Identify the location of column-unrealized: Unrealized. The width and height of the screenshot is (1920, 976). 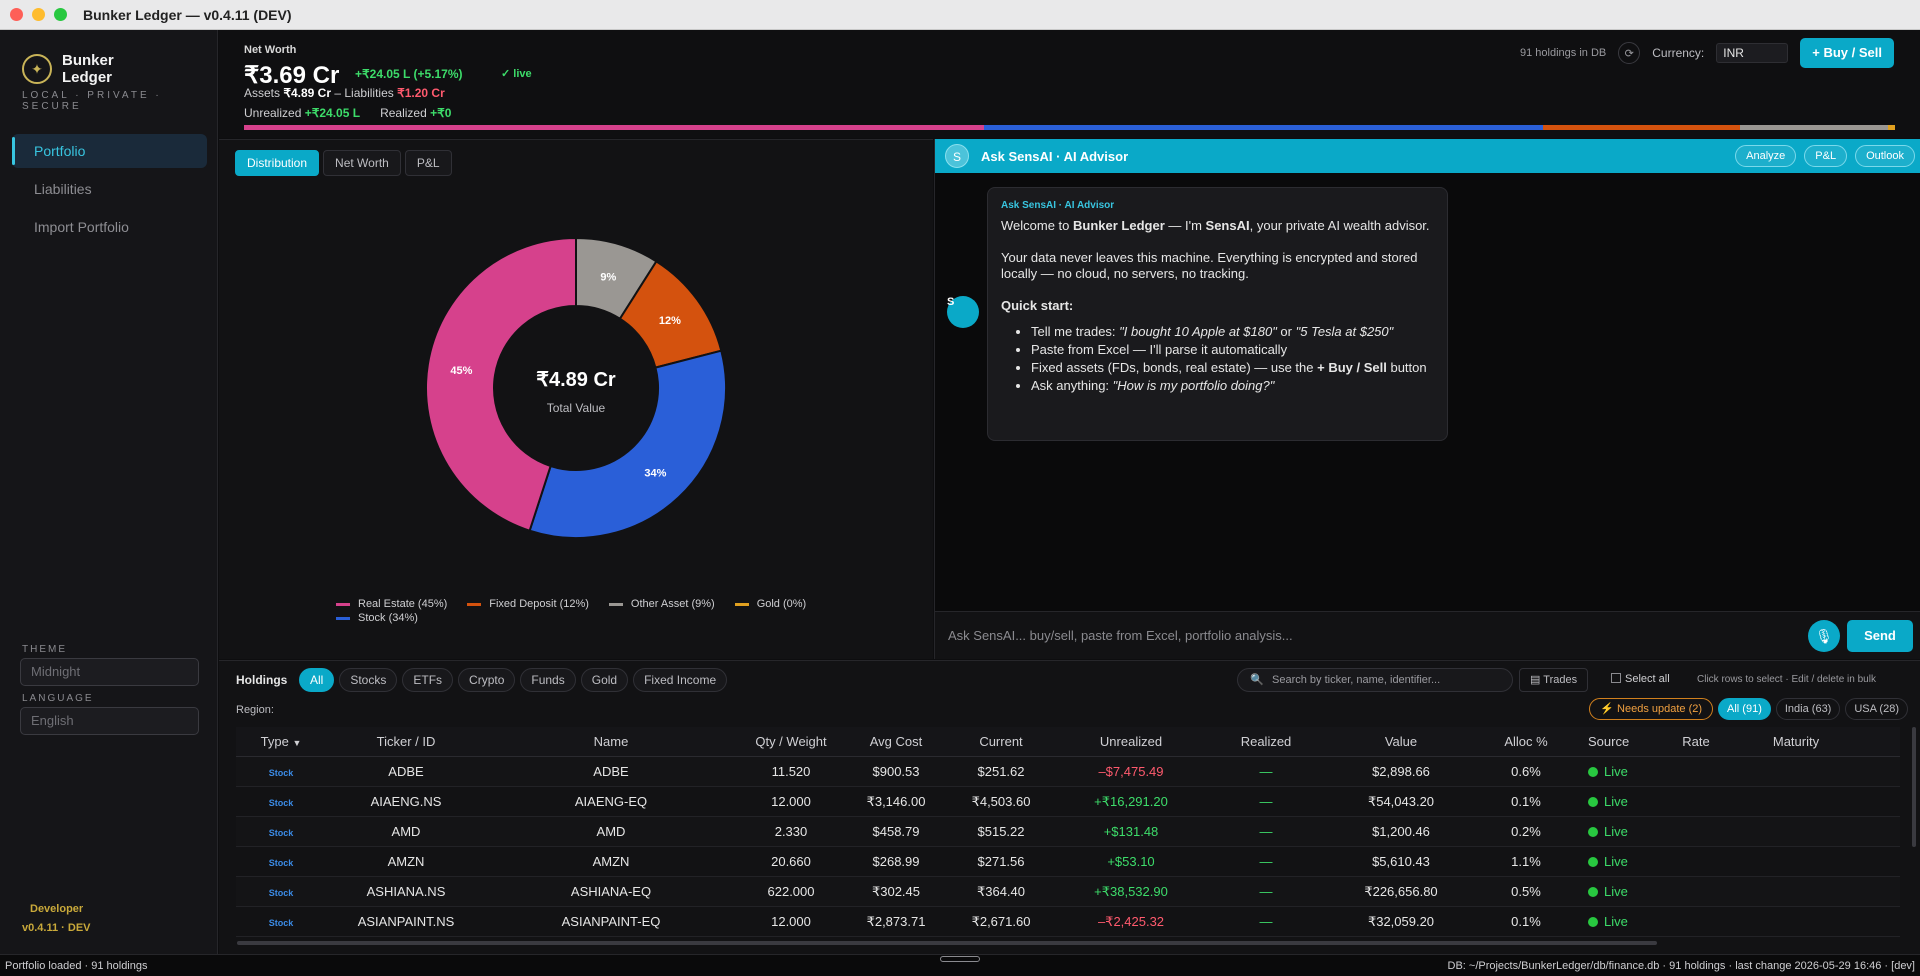
(1131, 741).